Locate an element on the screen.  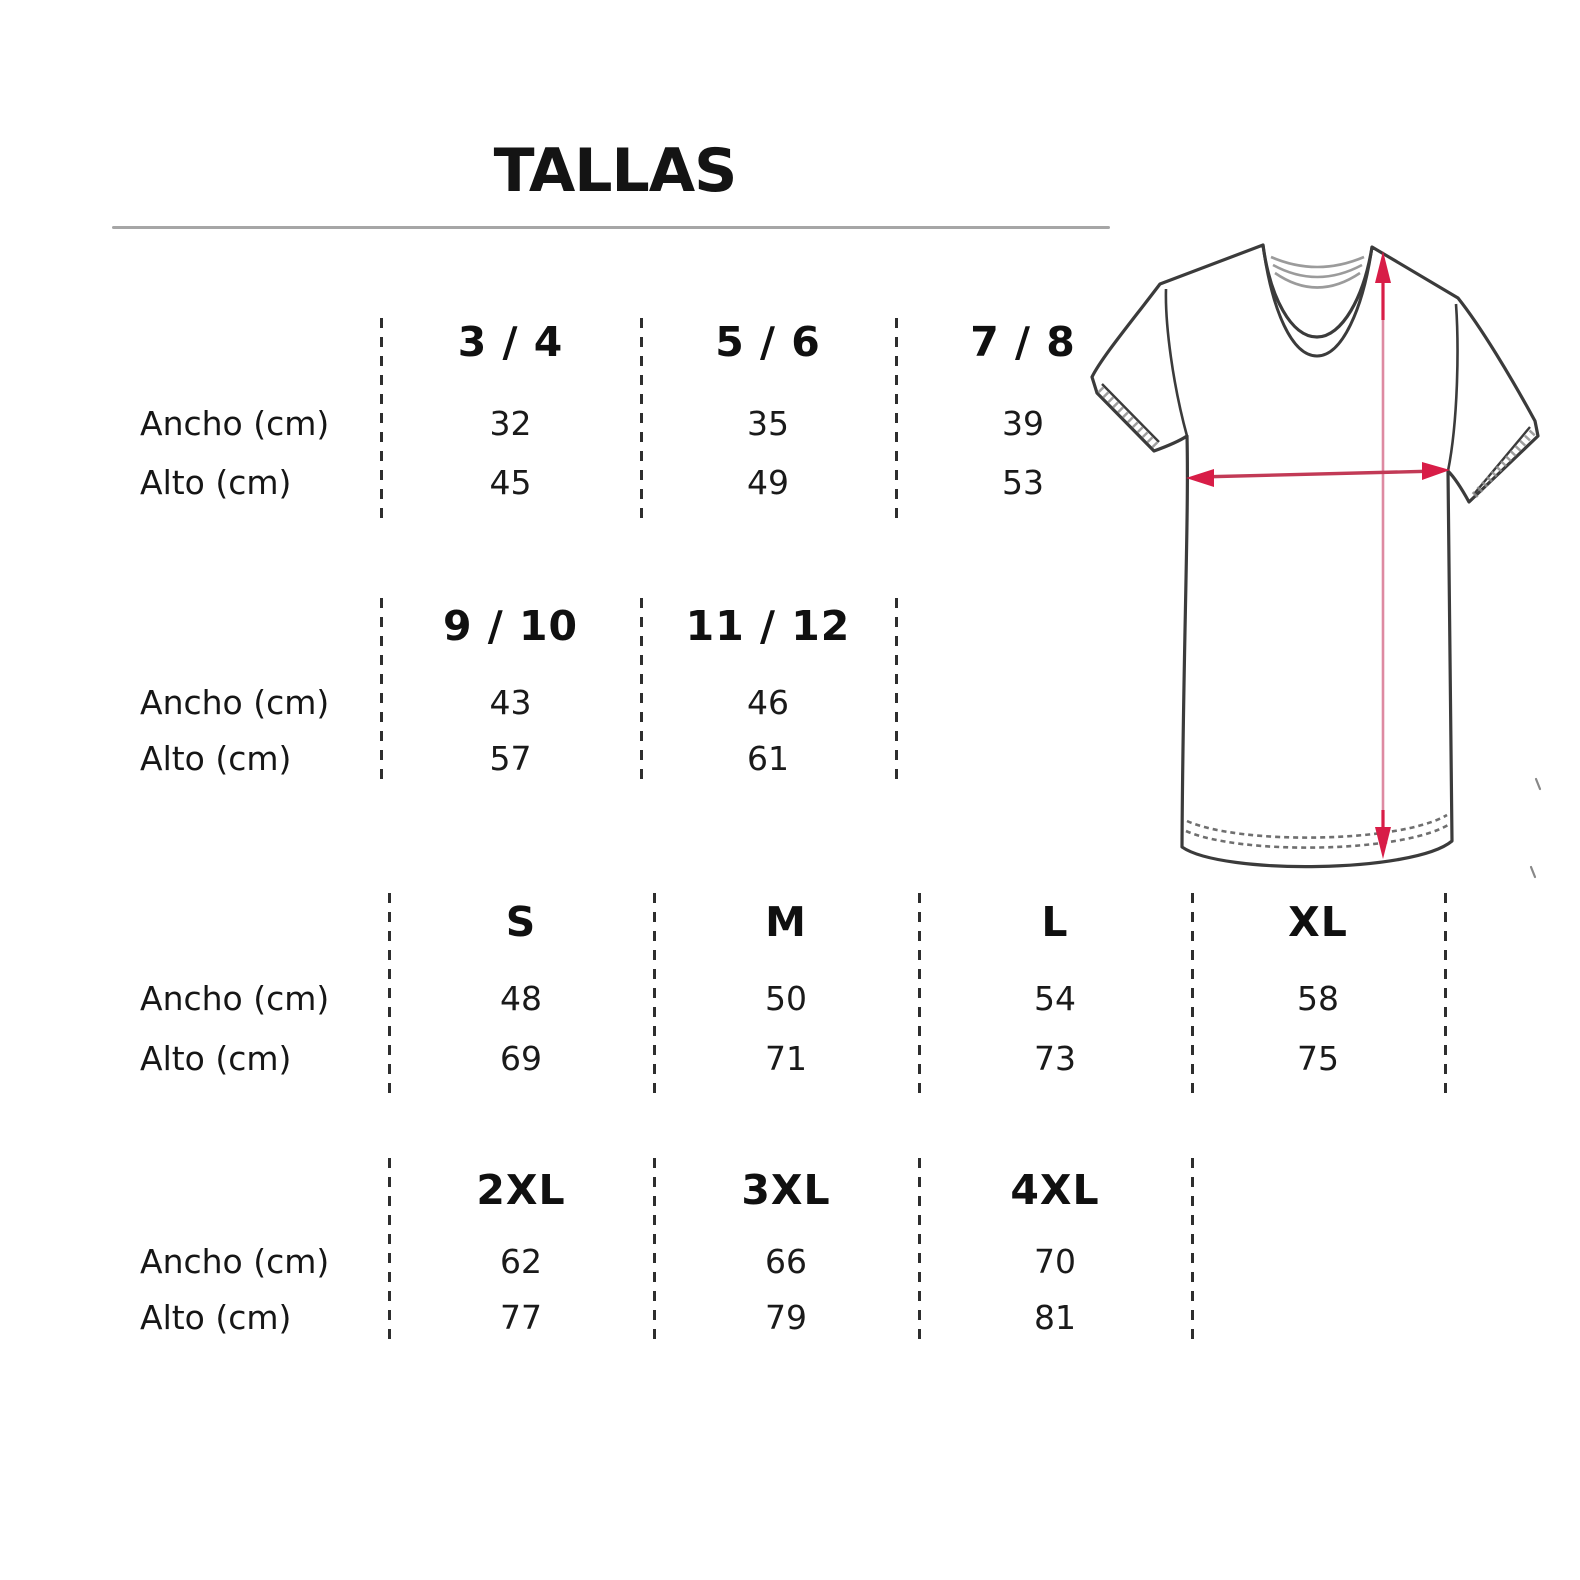
alto-value: 53 is located at coordinates (1023, 482).